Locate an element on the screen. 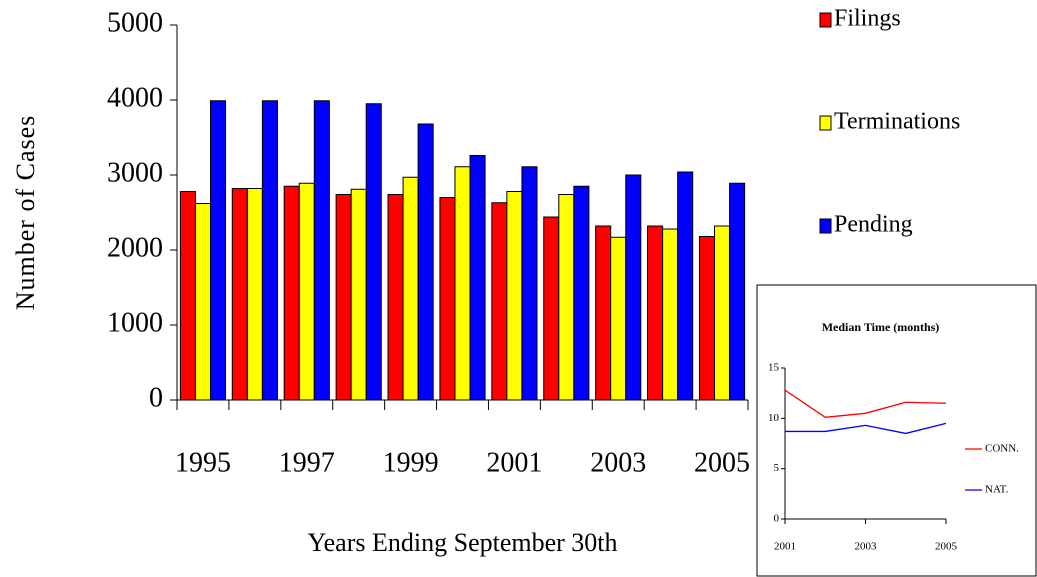 This screenshot has height=577, width=1037. legend-label: Terminations is located at coordinates (897, 122).